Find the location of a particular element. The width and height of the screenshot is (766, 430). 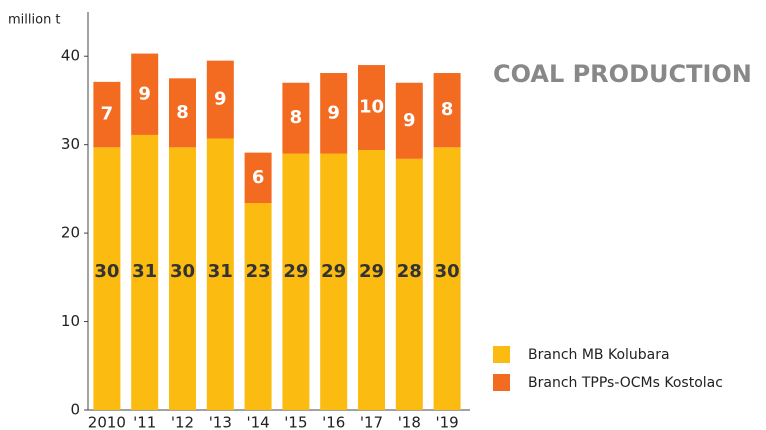

y-tick-label: 30 is located at coordinates (70, 144).